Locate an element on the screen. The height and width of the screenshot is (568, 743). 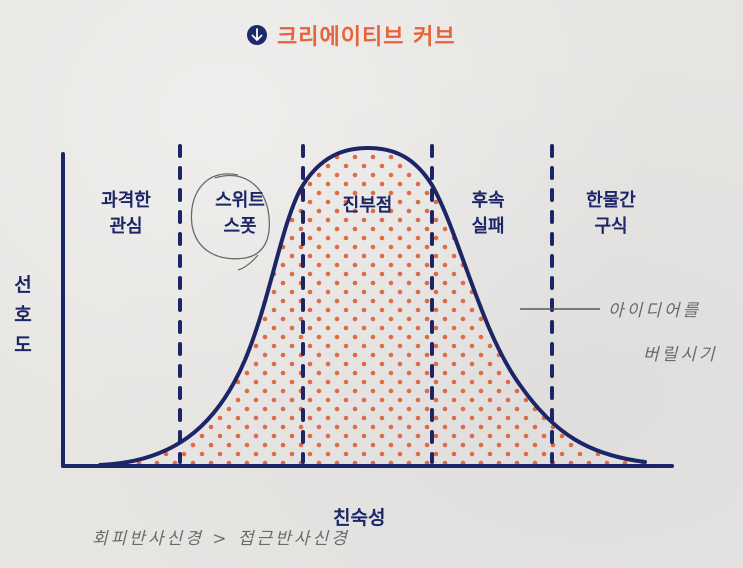
y-axis-label: 선 호 도 is located at coordinates (23, 315).